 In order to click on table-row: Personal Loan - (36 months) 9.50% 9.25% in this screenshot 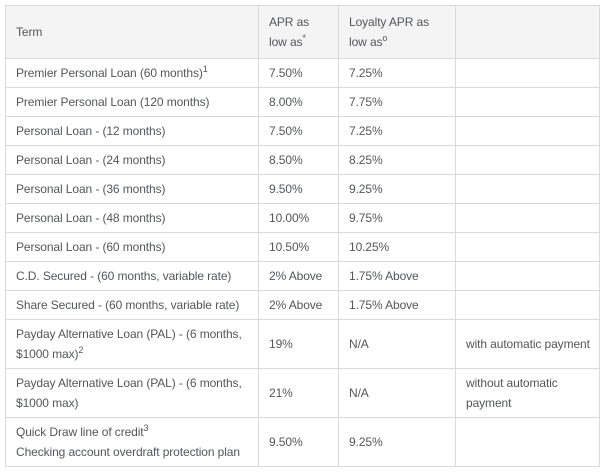, I will do `click(302, 189)`.